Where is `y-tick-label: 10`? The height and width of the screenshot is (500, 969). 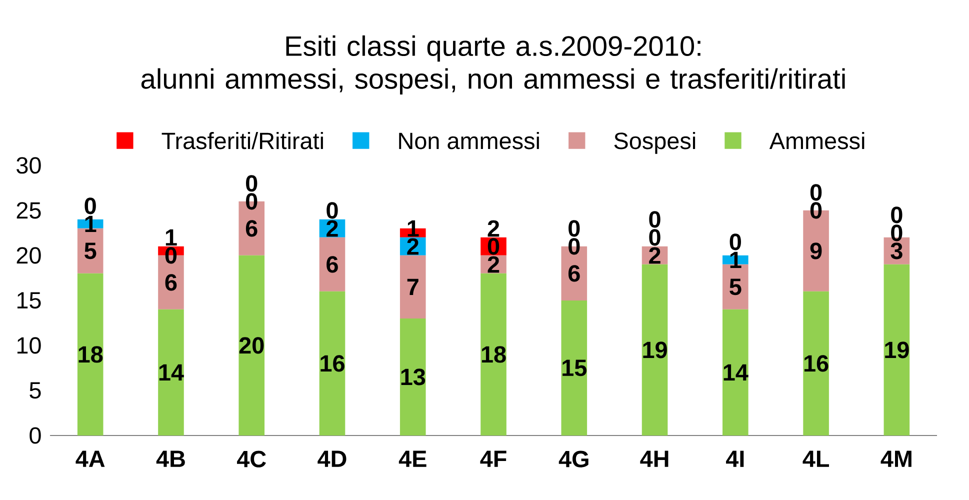 y-tick-label: 10 is located at coordinates (29, 345).